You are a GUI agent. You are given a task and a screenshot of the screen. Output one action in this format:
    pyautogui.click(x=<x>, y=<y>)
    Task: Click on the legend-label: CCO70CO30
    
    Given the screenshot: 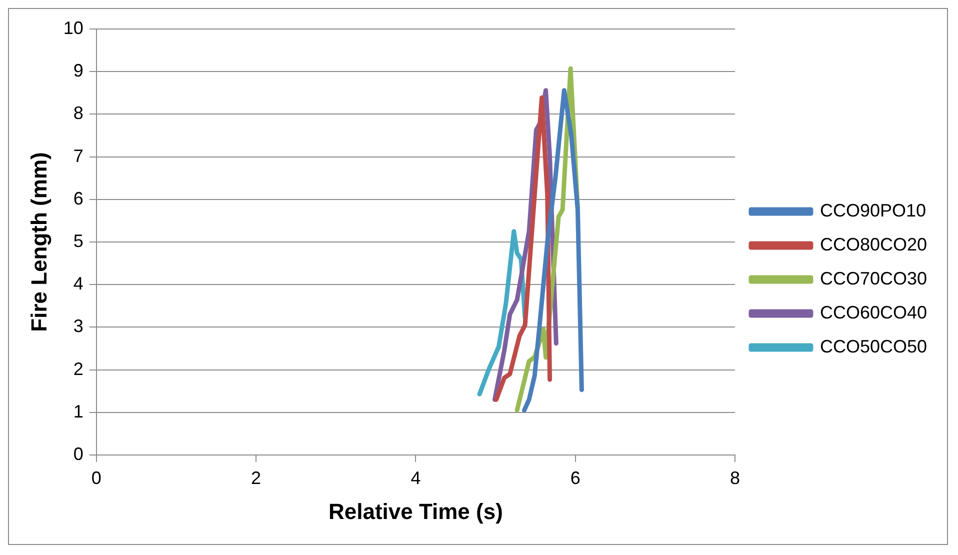 What is the action you would take?
    pyautogui.click(x=874, y=278)
    